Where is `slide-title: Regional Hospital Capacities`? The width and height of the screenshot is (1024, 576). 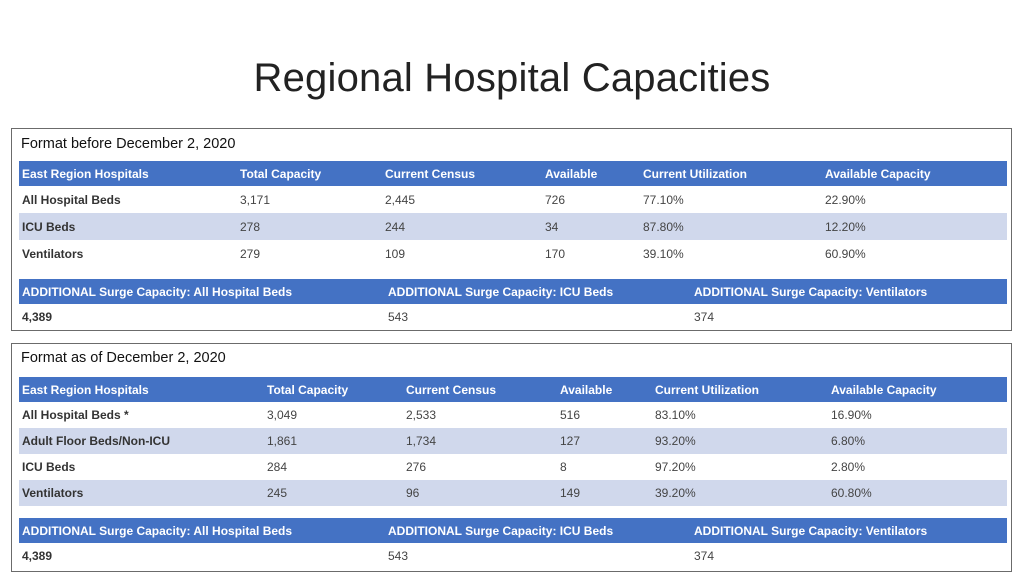 slide-title: Regional Hospital Capacities is located at coordinates (512, 78).